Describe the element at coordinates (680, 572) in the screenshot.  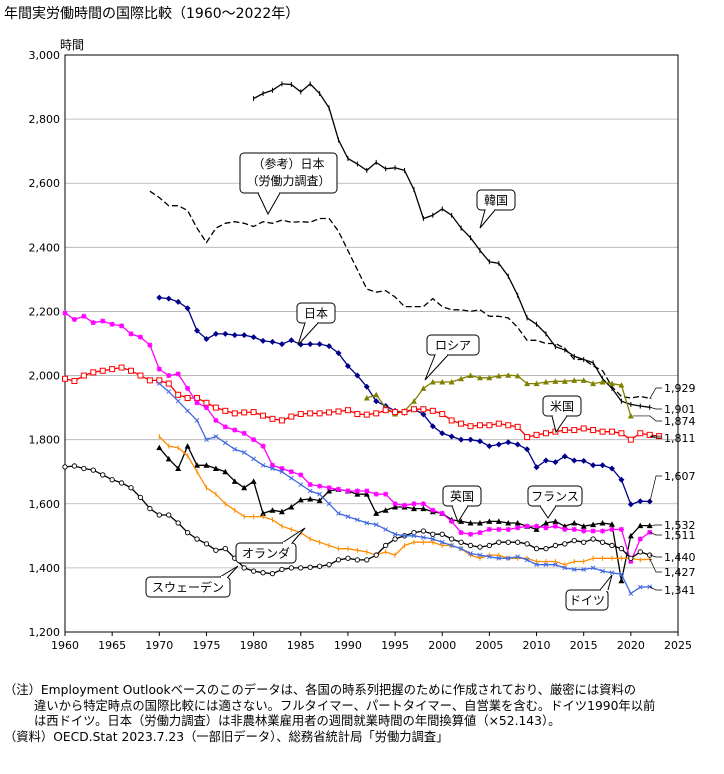
I see `end-value-label: 1,427` at that location.